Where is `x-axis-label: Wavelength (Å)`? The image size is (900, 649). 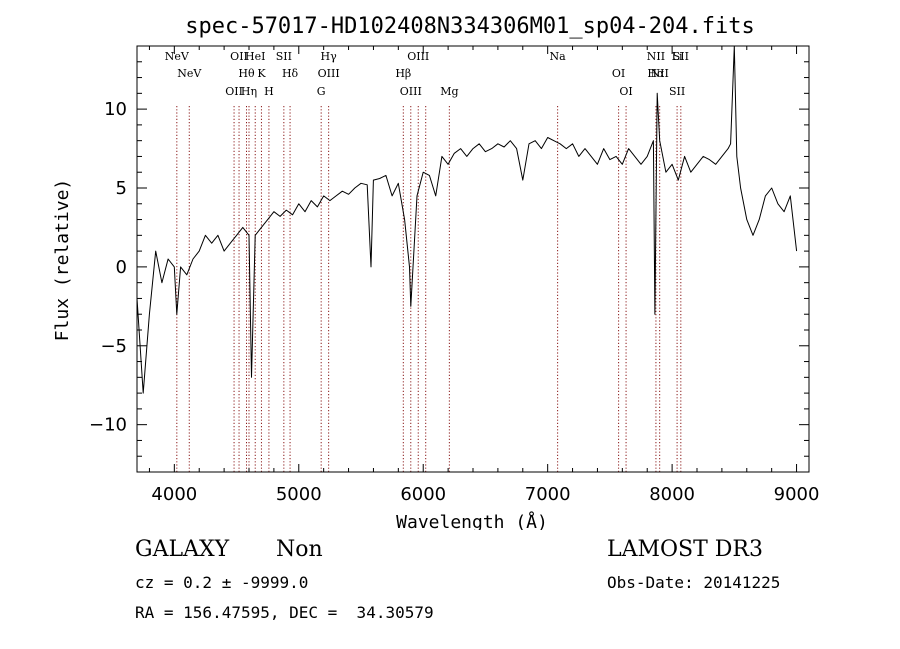
x-axis-label: Wavelength (Å) is located at coordinates (472, 520).